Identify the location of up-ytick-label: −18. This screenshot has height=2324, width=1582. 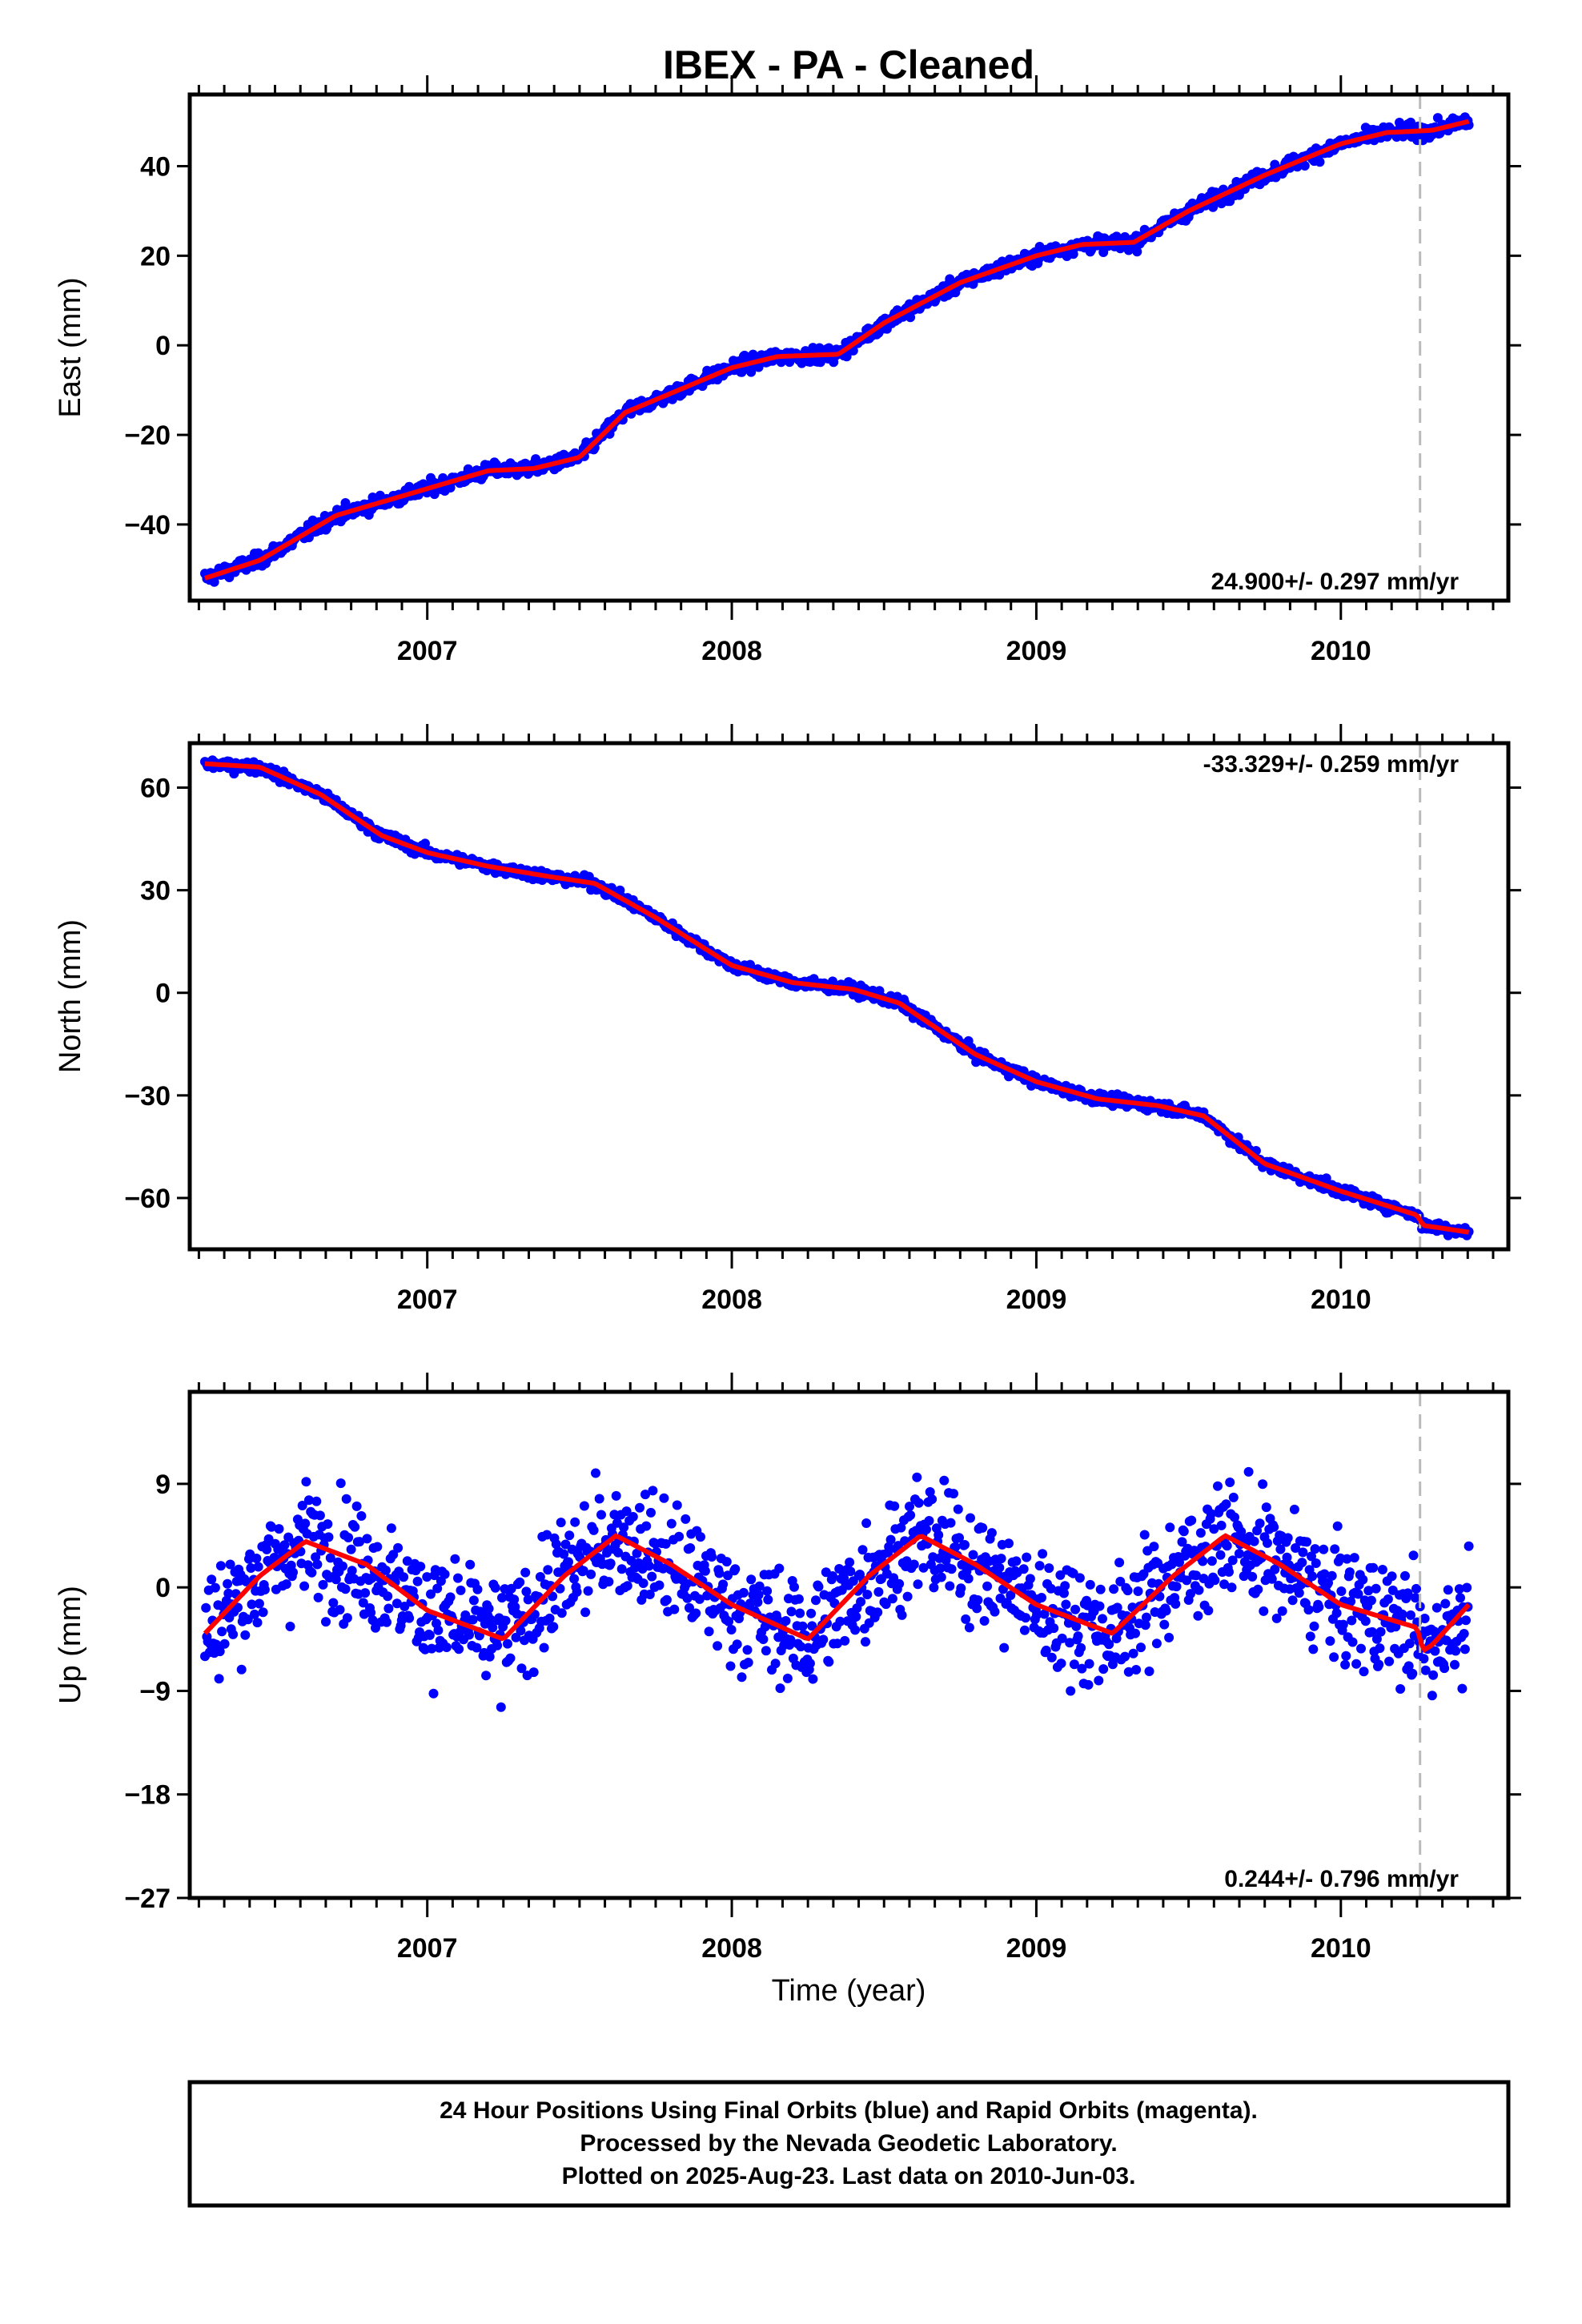
(147, 1795).